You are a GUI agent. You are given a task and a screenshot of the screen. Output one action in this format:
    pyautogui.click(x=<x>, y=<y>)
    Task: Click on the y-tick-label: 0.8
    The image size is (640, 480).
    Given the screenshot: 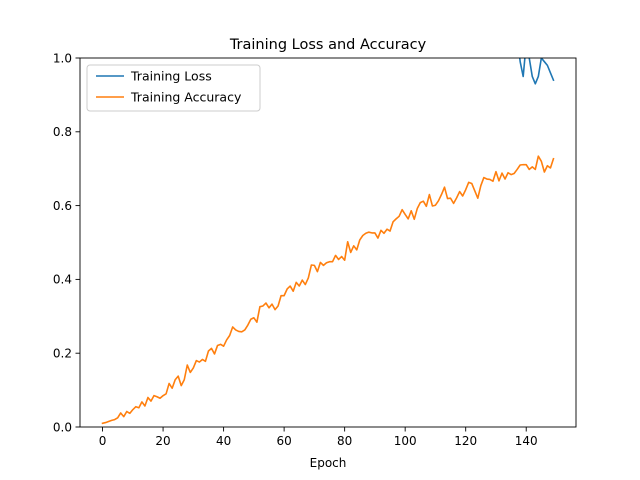 What is the action you would take?
    pyautogui.click(x=62, y=132)
    